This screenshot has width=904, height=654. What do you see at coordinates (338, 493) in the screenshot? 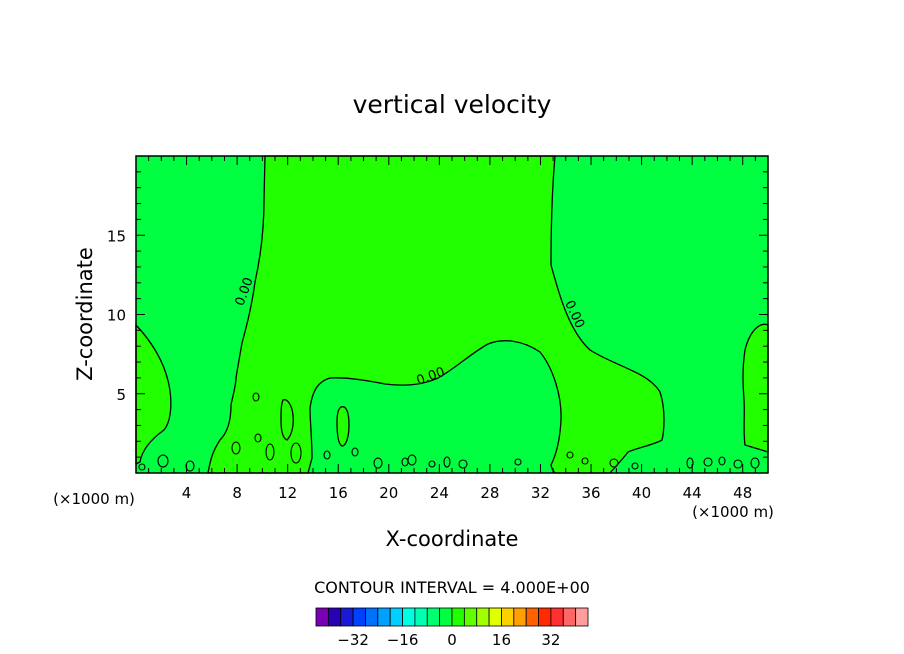
I see `x-tick-label: 16` at bounding box center [338, 493].